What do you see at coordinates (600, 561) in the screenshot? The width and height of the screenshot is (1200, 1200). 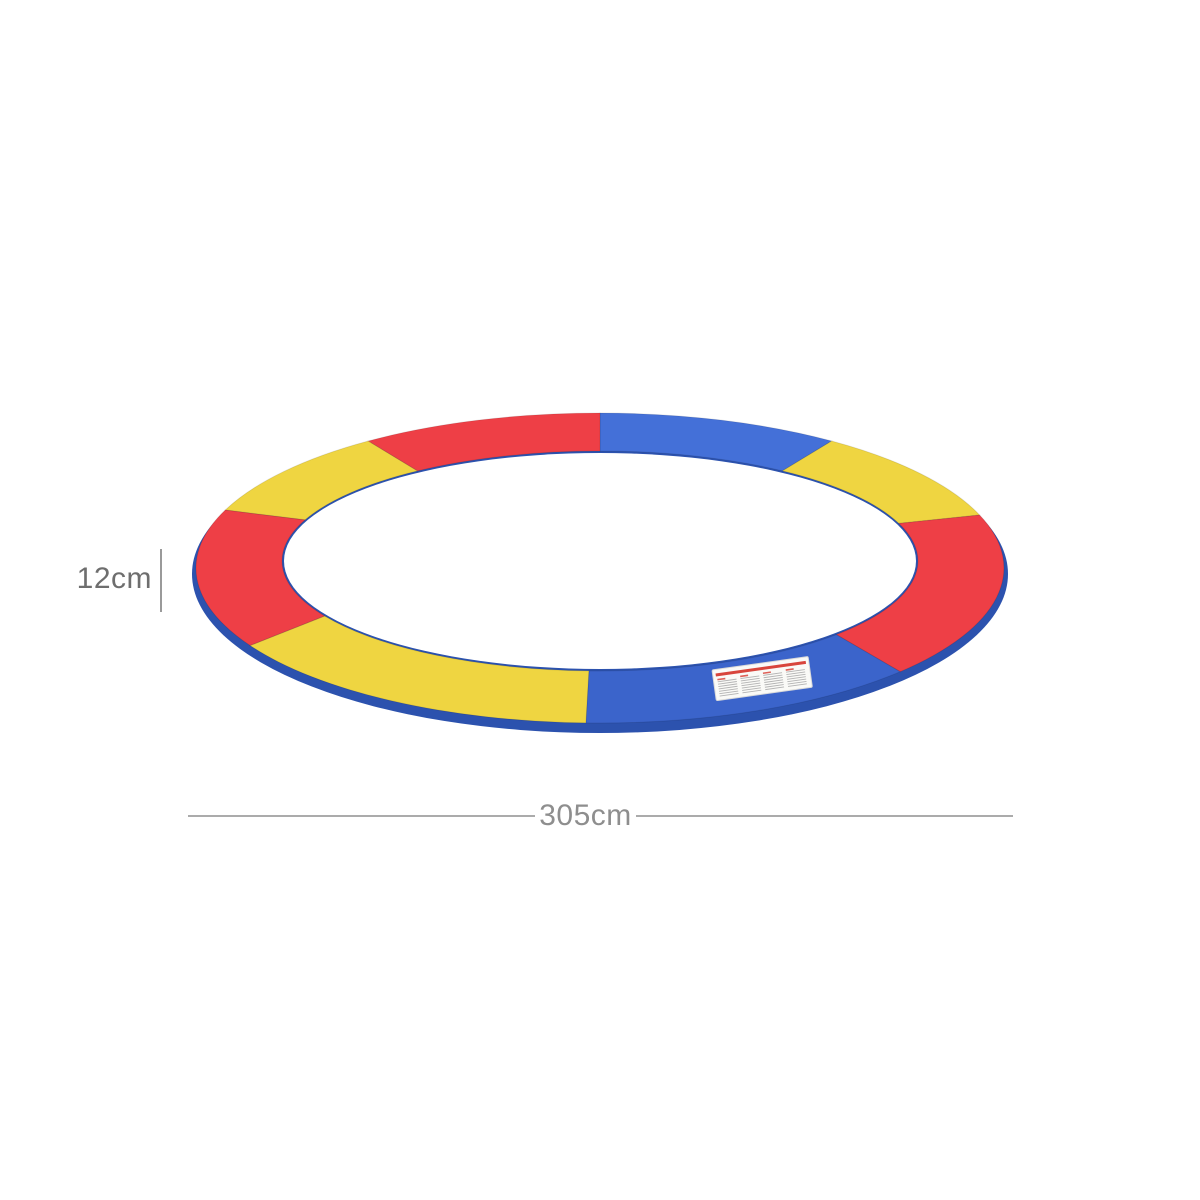 I see `pad-inner-hole` at bounding box center [600, 561].